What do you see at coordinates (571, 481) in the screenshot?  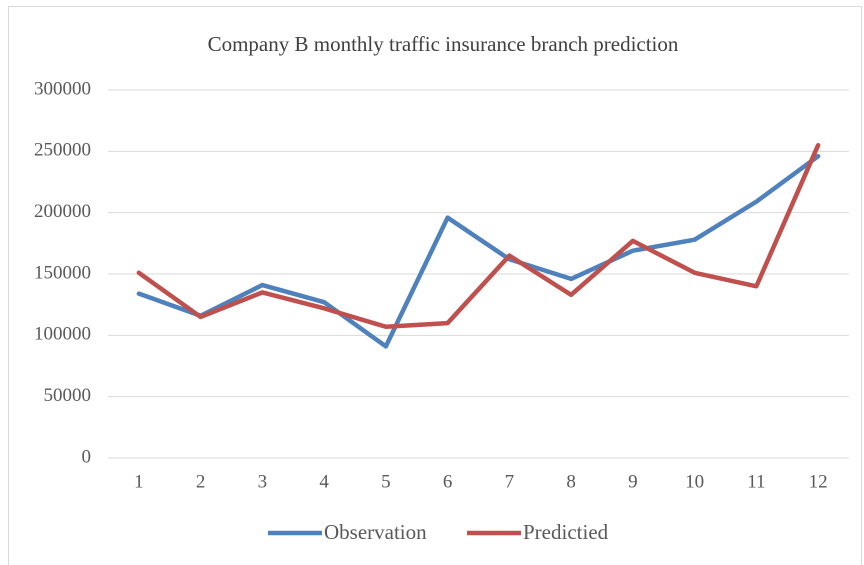 I see `x-tick-label: 8` at bounding box center [571, 481].